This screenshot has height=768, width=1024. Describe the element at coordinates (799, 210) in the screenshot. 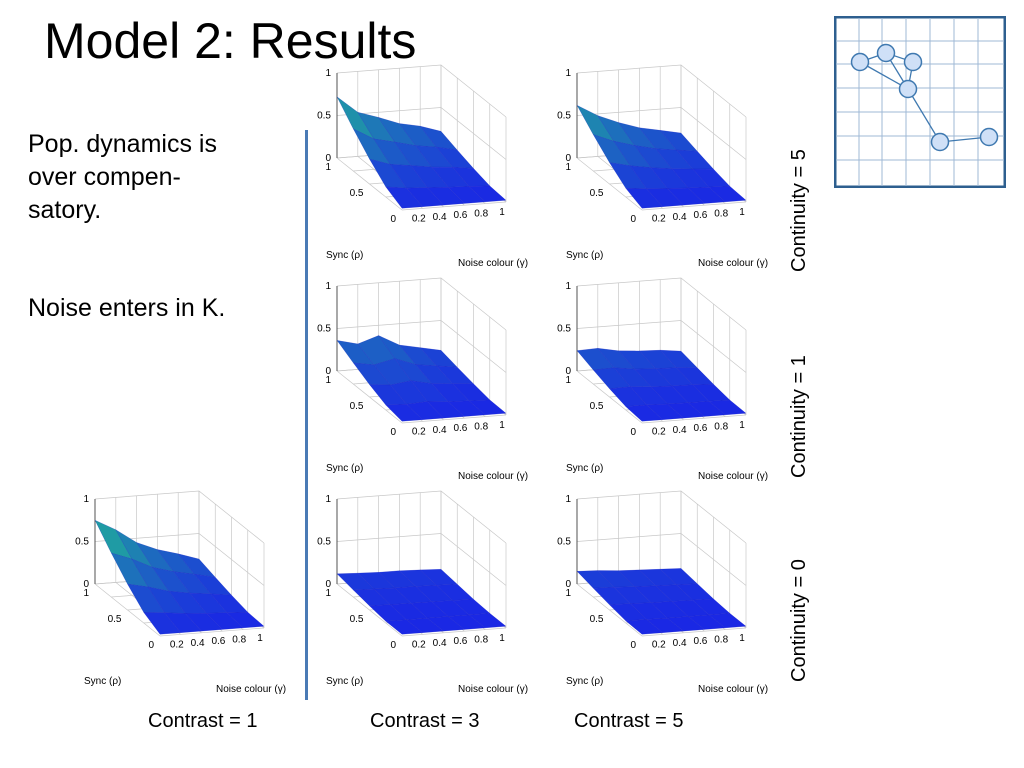

I see `row-label-continuity-5: Continuity = 5` at that location.